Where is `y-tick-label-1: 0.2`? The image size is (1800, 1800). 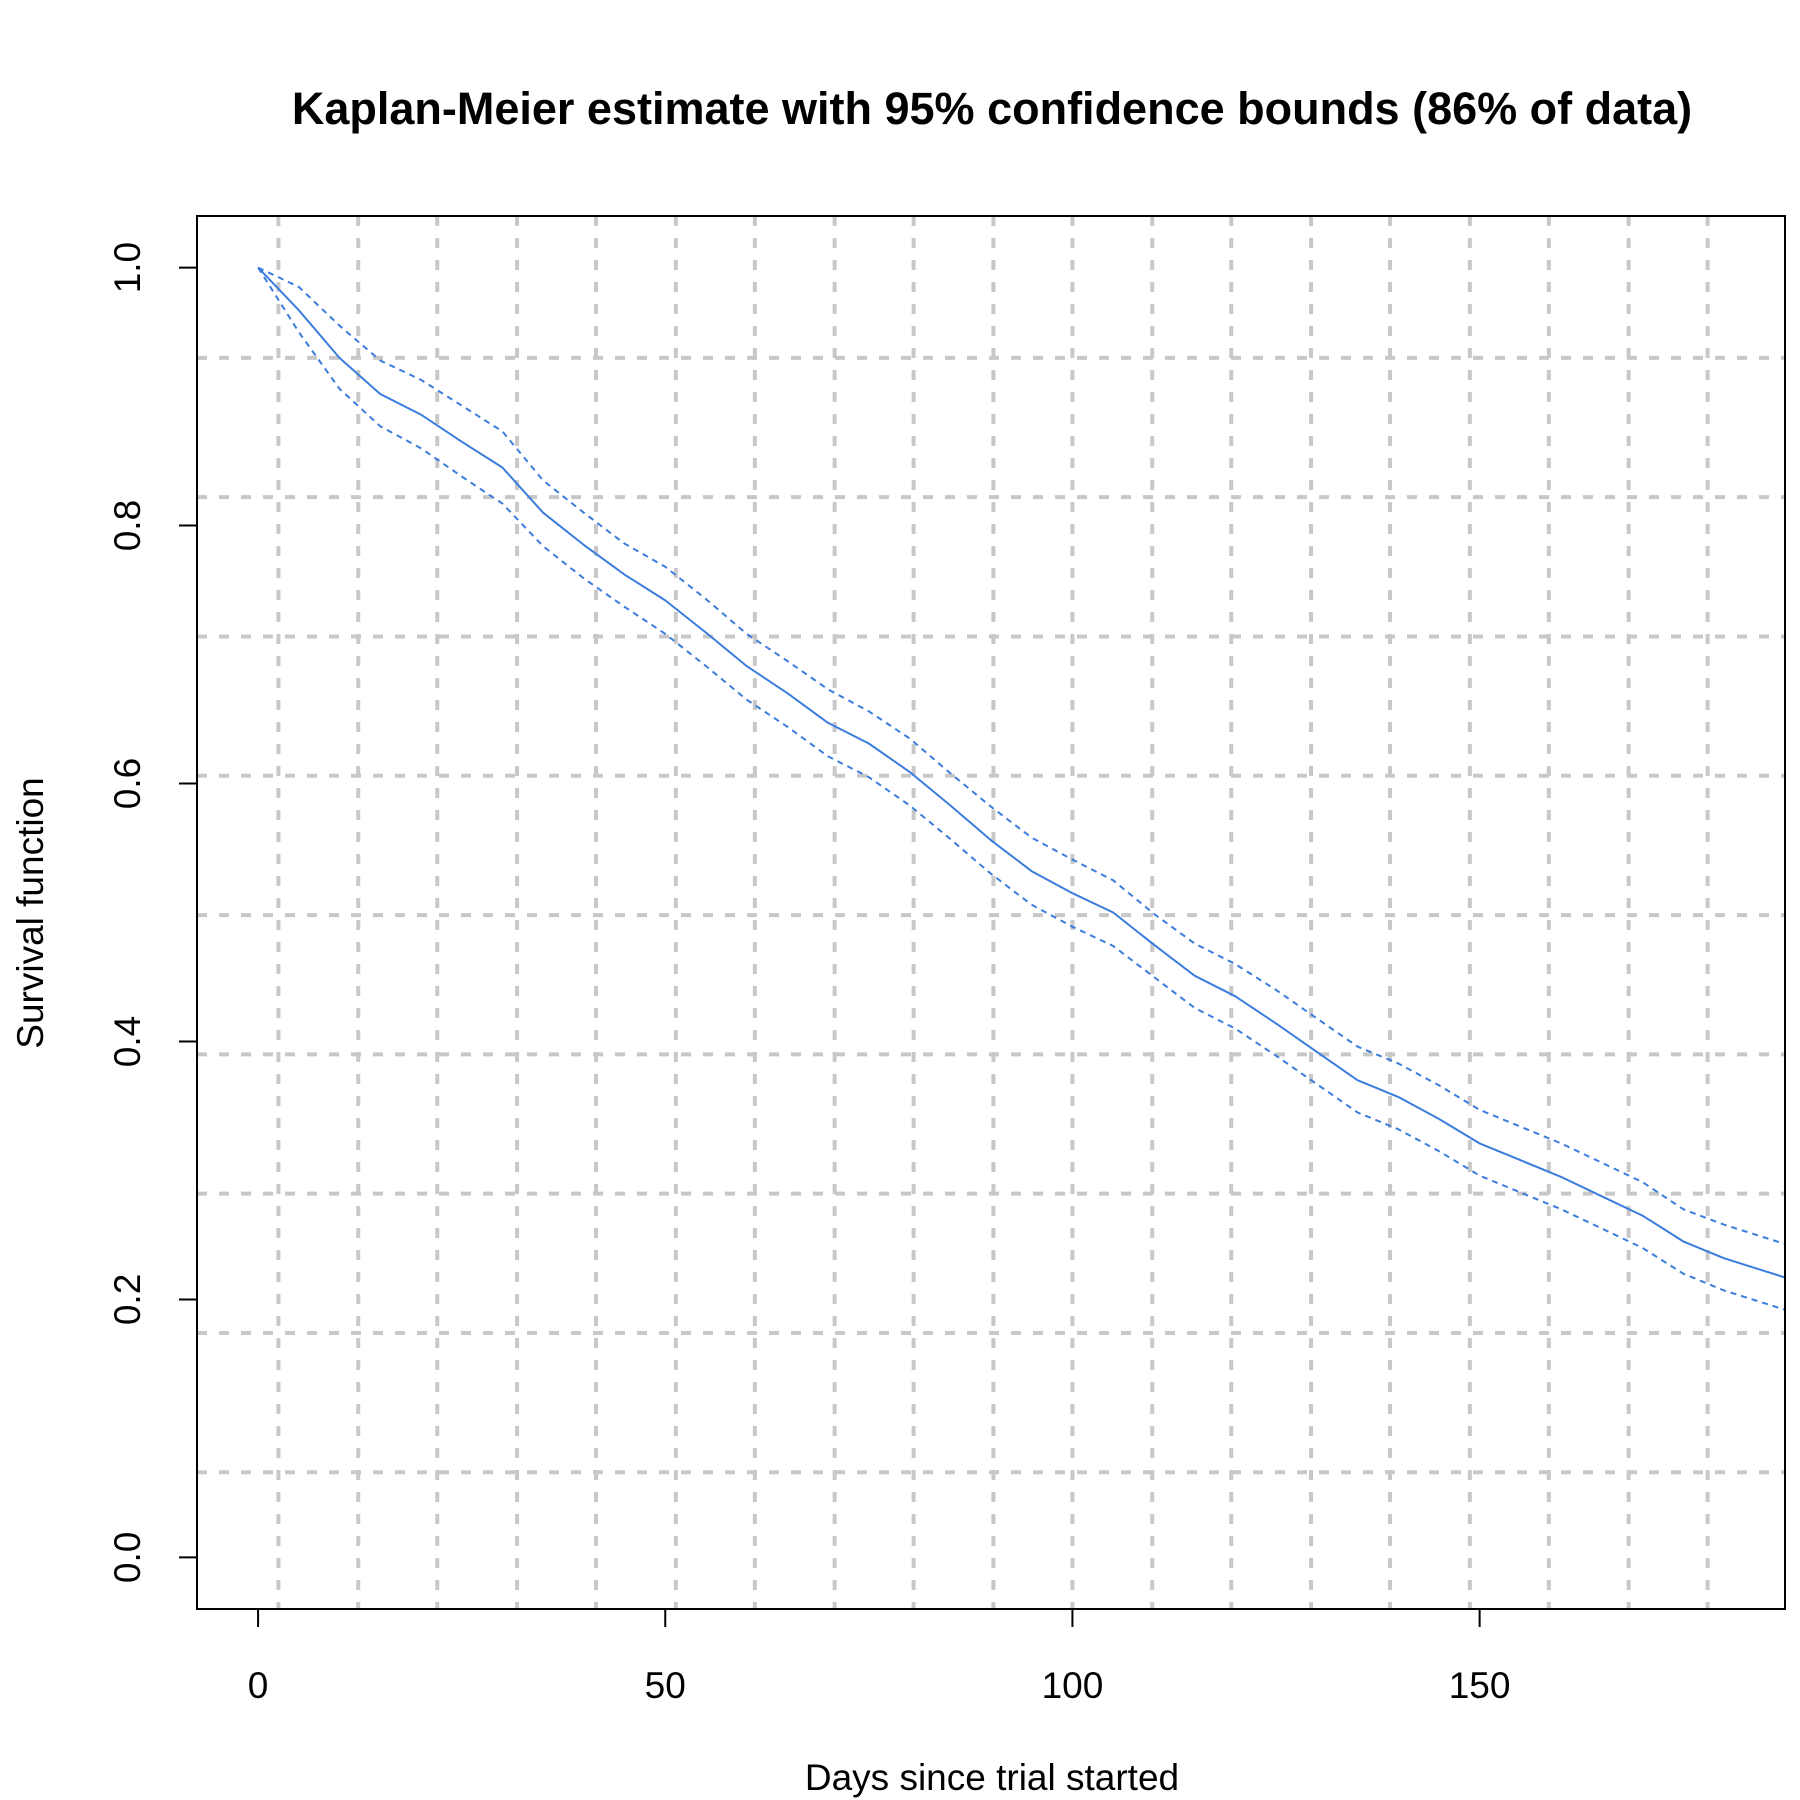 y-tick-label-1: 0.2 is located at coordinates (127, 1299).